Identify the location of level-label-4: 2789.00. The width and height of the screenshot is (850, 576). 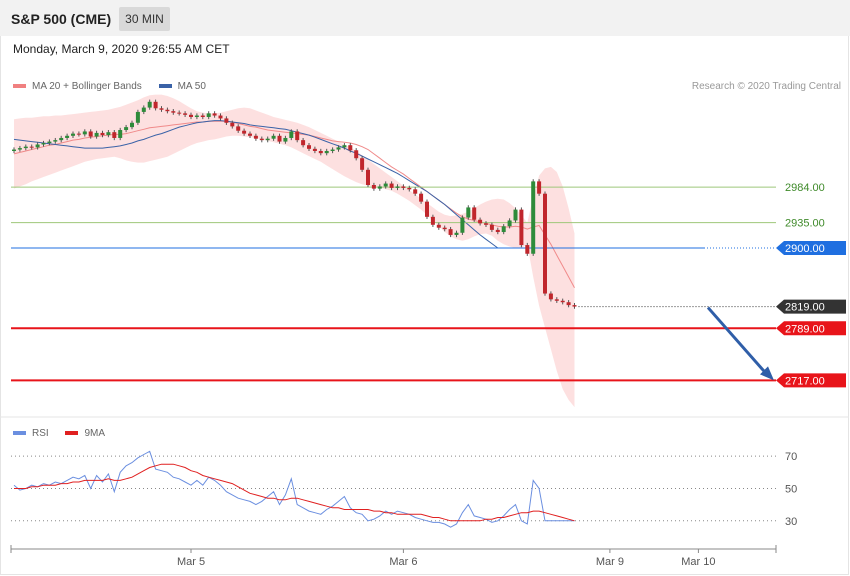
(805, 329).